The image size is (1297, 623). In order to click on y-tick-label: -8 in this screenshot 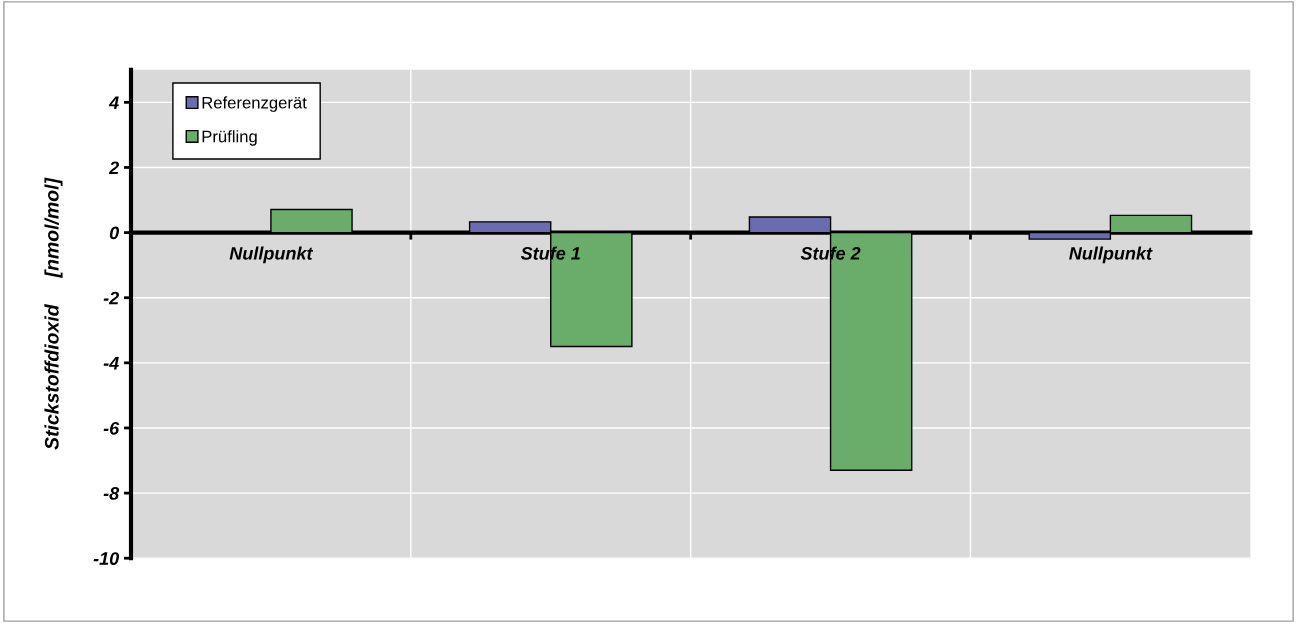, I will do `click(111, 493)`.